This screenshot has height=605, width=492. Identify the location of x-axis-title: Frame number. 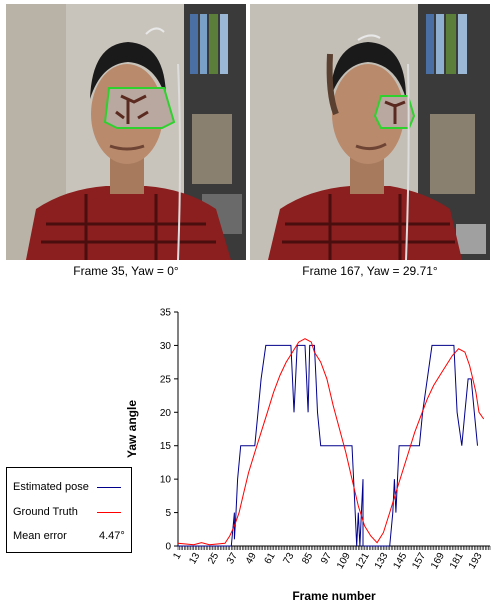
(334, 596).